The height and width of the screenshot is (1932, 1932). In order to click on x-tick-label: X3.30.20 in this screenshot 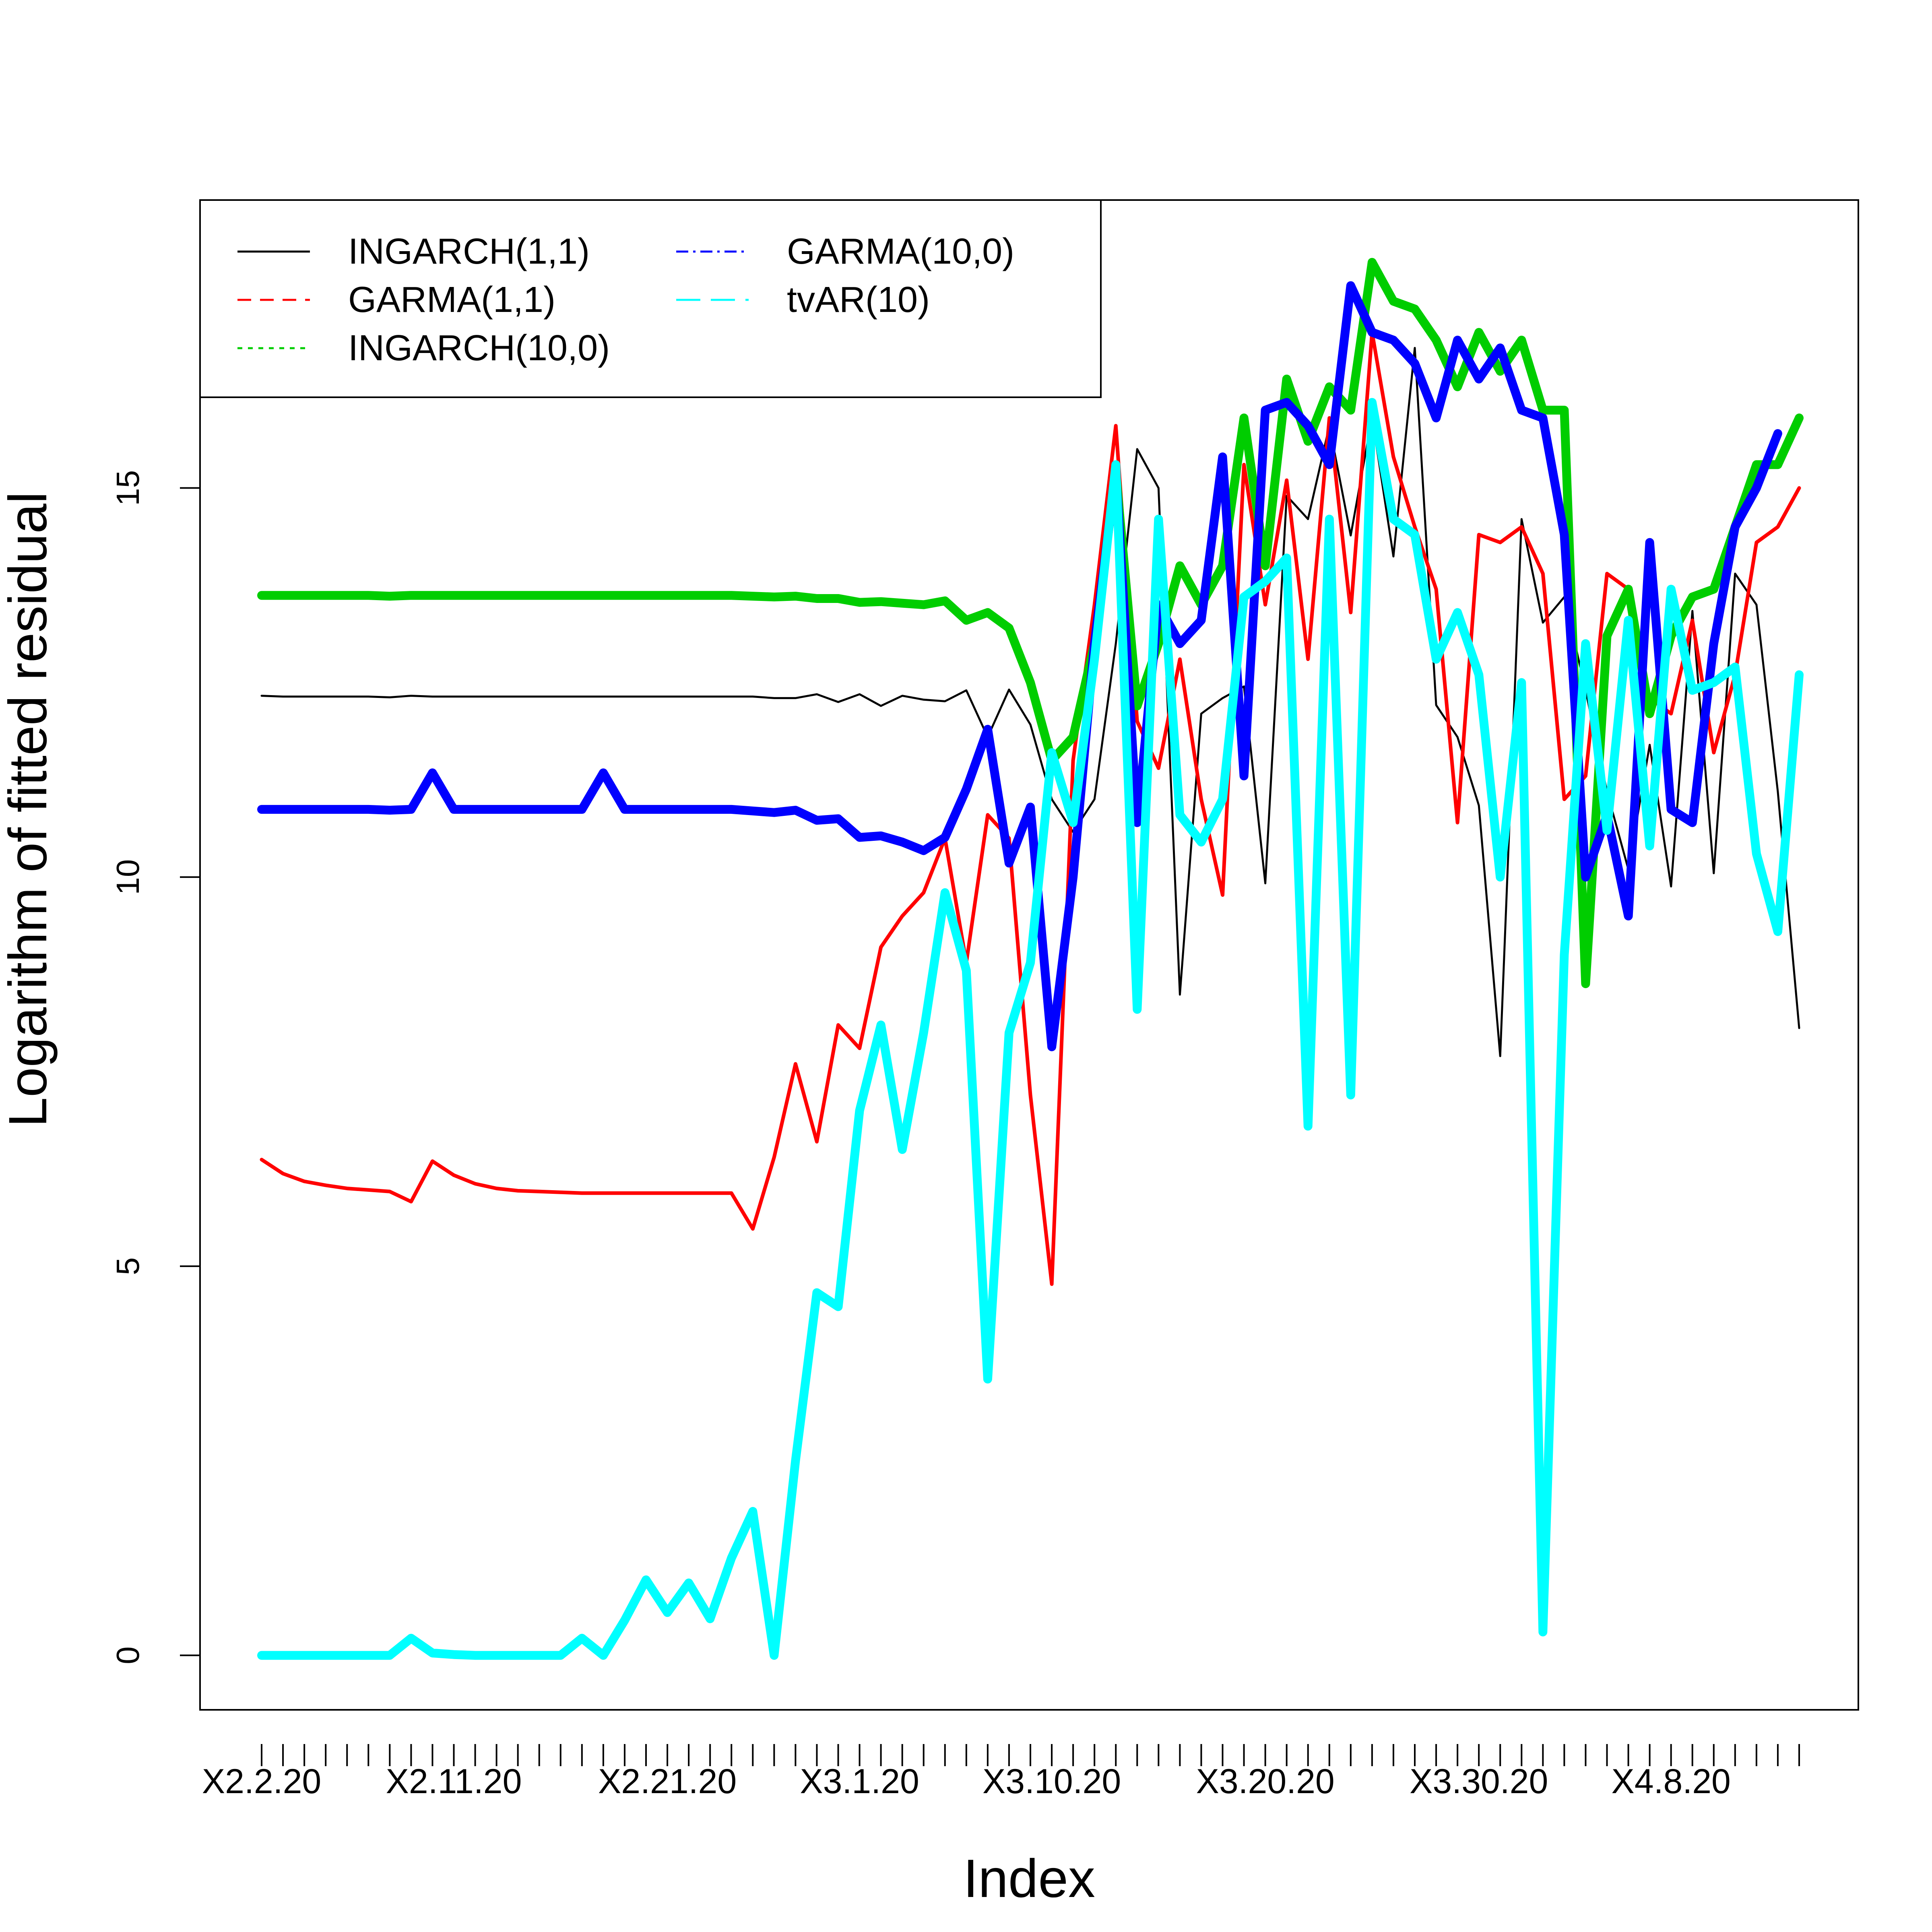, I will do `click(1479, 1781)`.